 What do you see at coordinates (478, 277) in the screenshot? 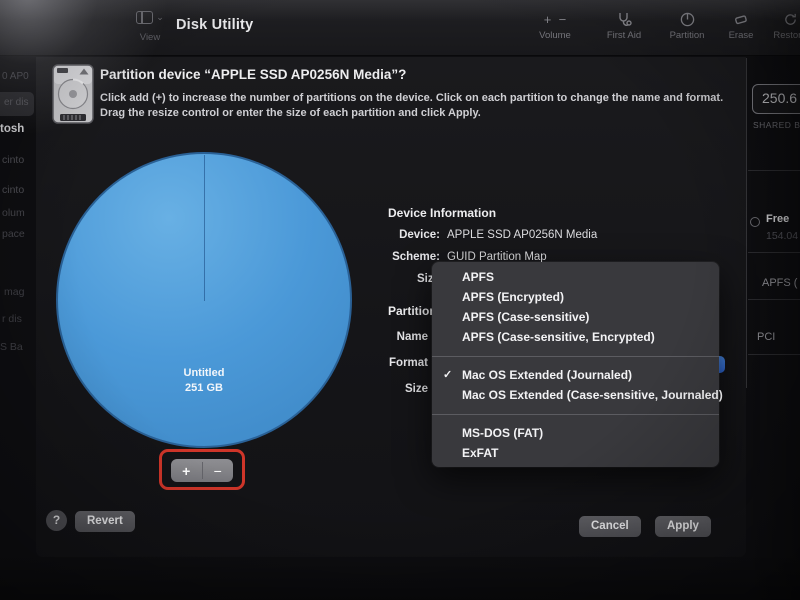
I see `menu-item-apfs: APFS` at bounding box center [478, 277].